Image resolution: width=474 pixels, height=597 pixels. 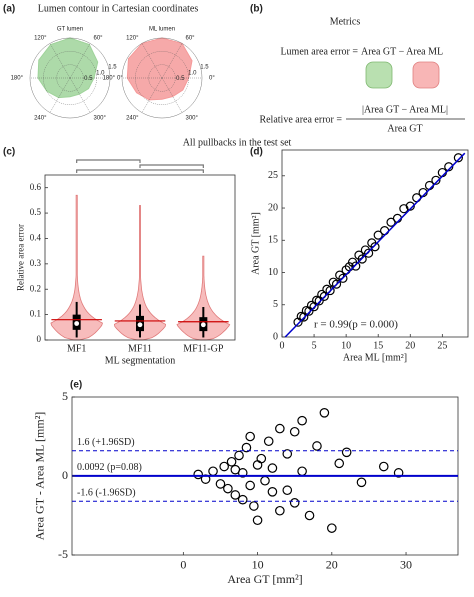 What do you see at coordinates (36, 263) in the screenshot?
I see `y-tick-label: 0.3` at bounding box center [36, 263].